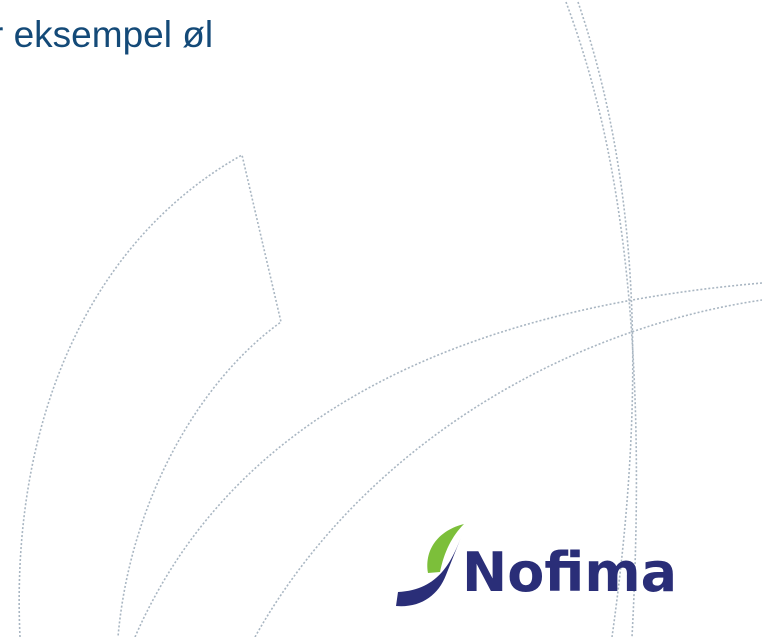  I want to click on logo: Nofima, so click(536, 565).